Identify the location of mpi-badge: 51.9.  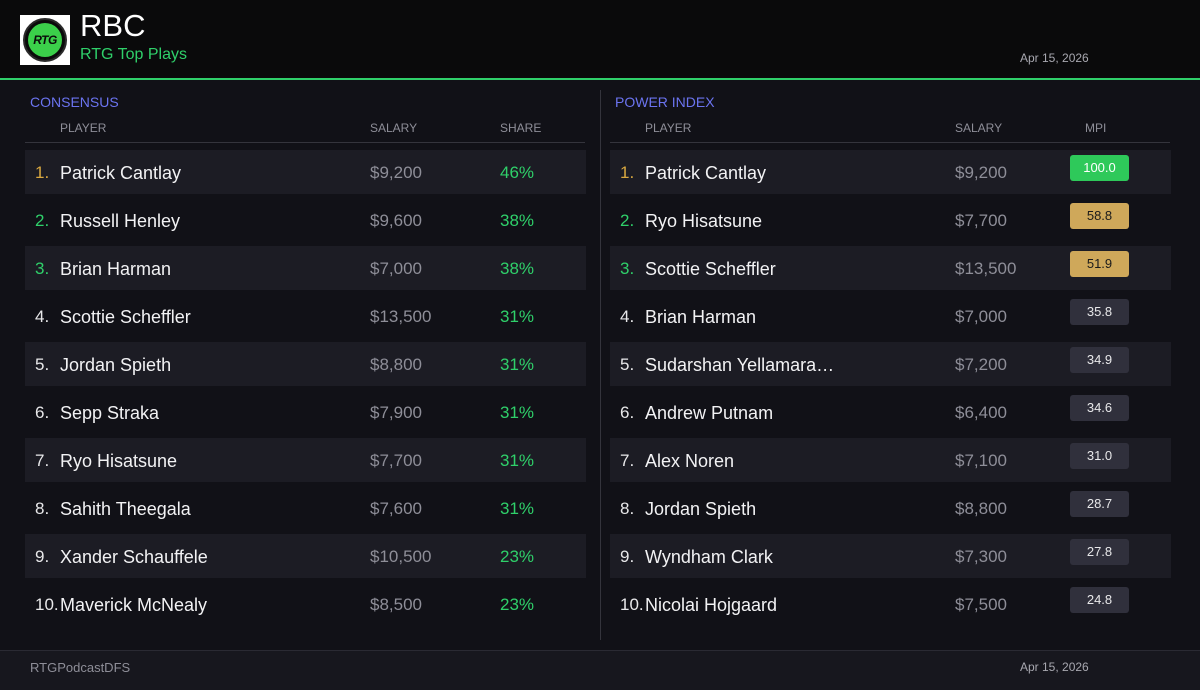
(1099, 264).